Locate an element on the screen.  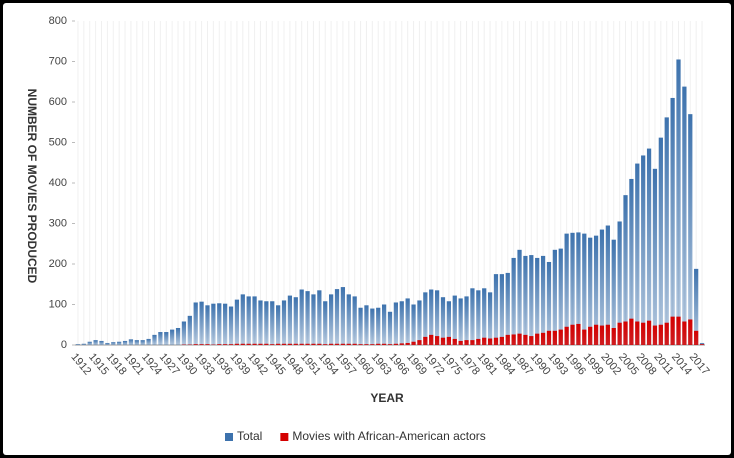
y-tick-label: 200 is located at coordinates (58, 264).